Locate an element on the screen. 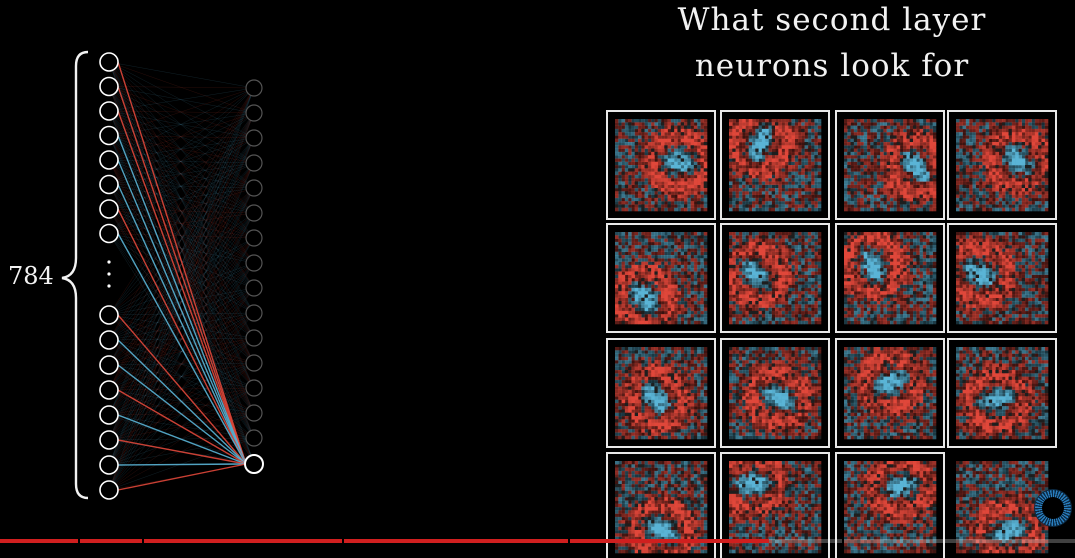  brace-path is located at coordinates (75, 275).